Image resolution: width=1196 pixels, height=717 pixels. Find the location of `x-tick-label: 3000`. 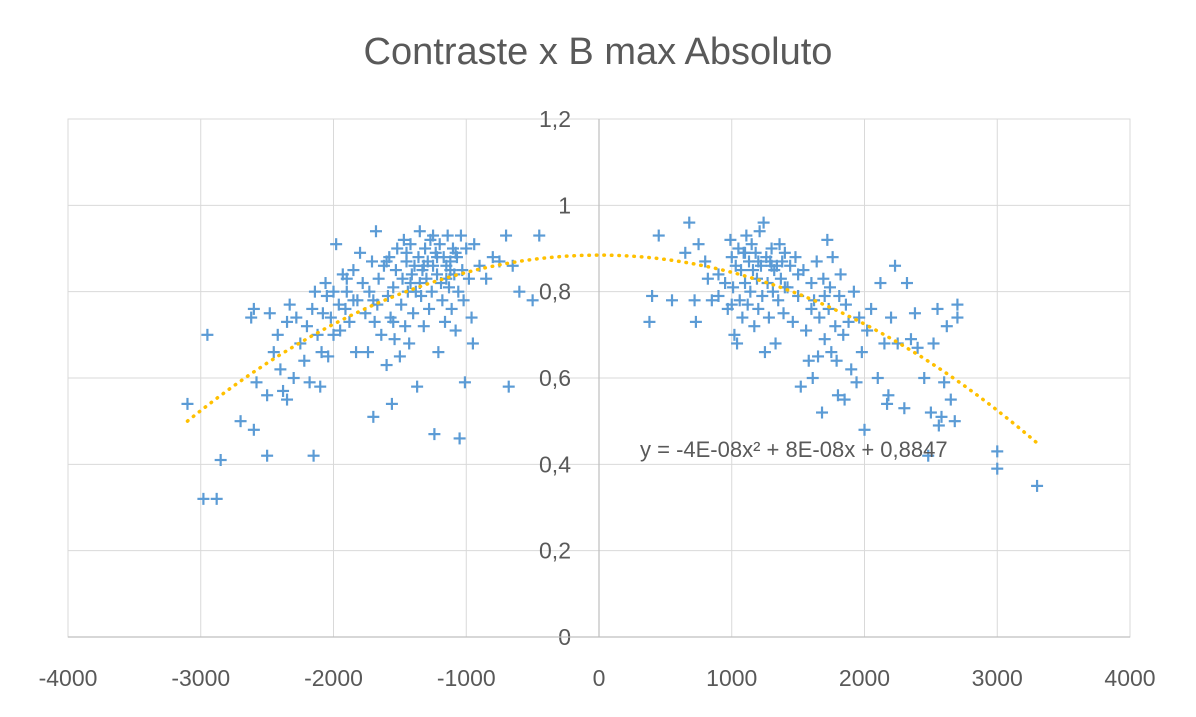

x-tick-label: 3000 is located at coordinates (997, 678).